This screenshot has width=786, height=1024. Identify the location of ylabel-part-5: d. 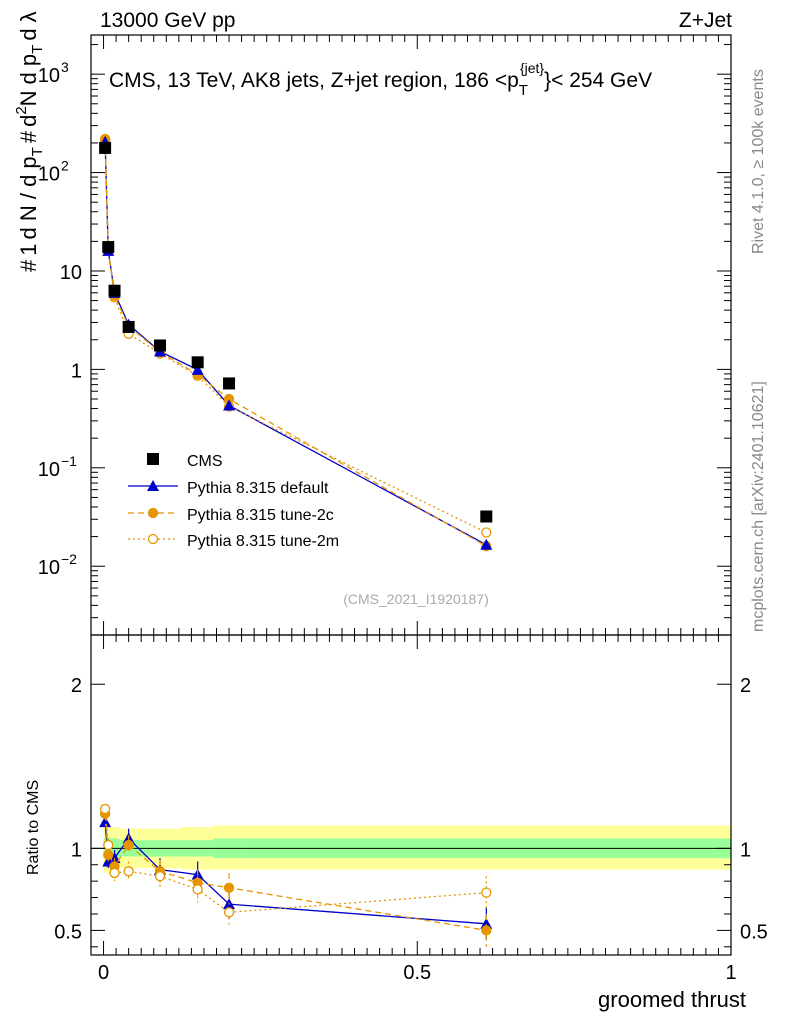
(28, 121).